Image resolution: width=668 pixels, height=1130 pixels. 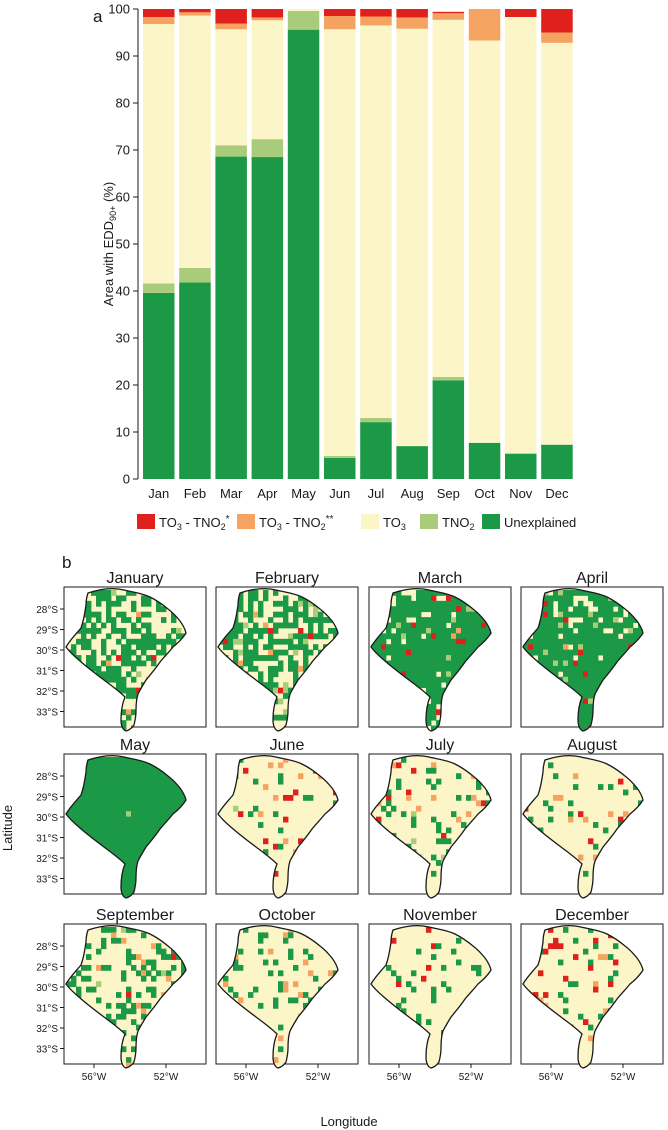 I want to click on map-outline, so click(x=126, y=826).